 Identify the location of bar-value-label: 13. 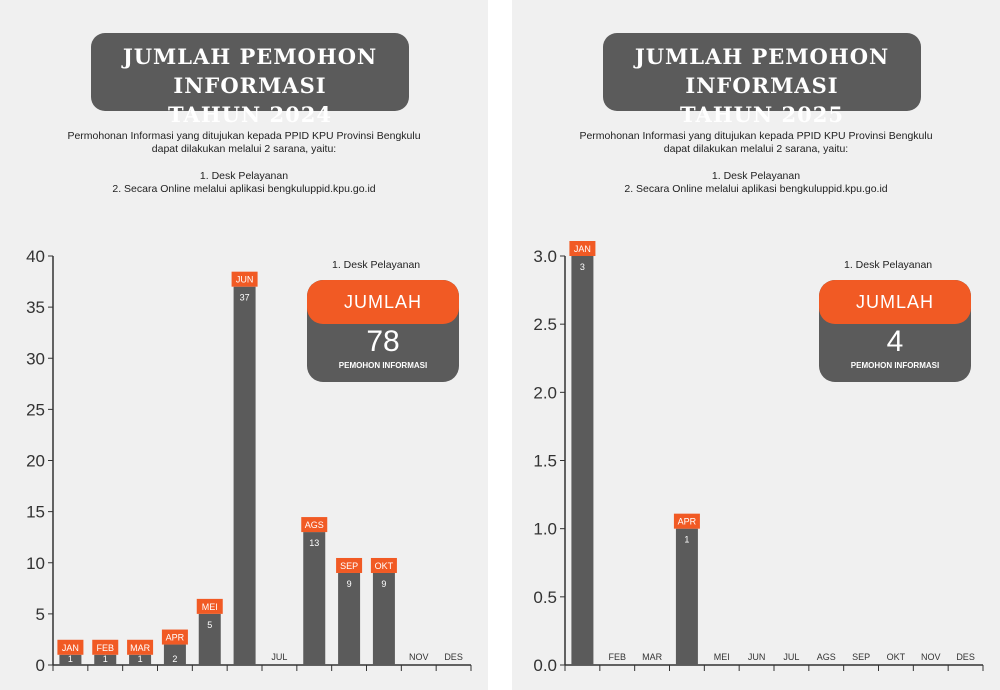
(314, 543).